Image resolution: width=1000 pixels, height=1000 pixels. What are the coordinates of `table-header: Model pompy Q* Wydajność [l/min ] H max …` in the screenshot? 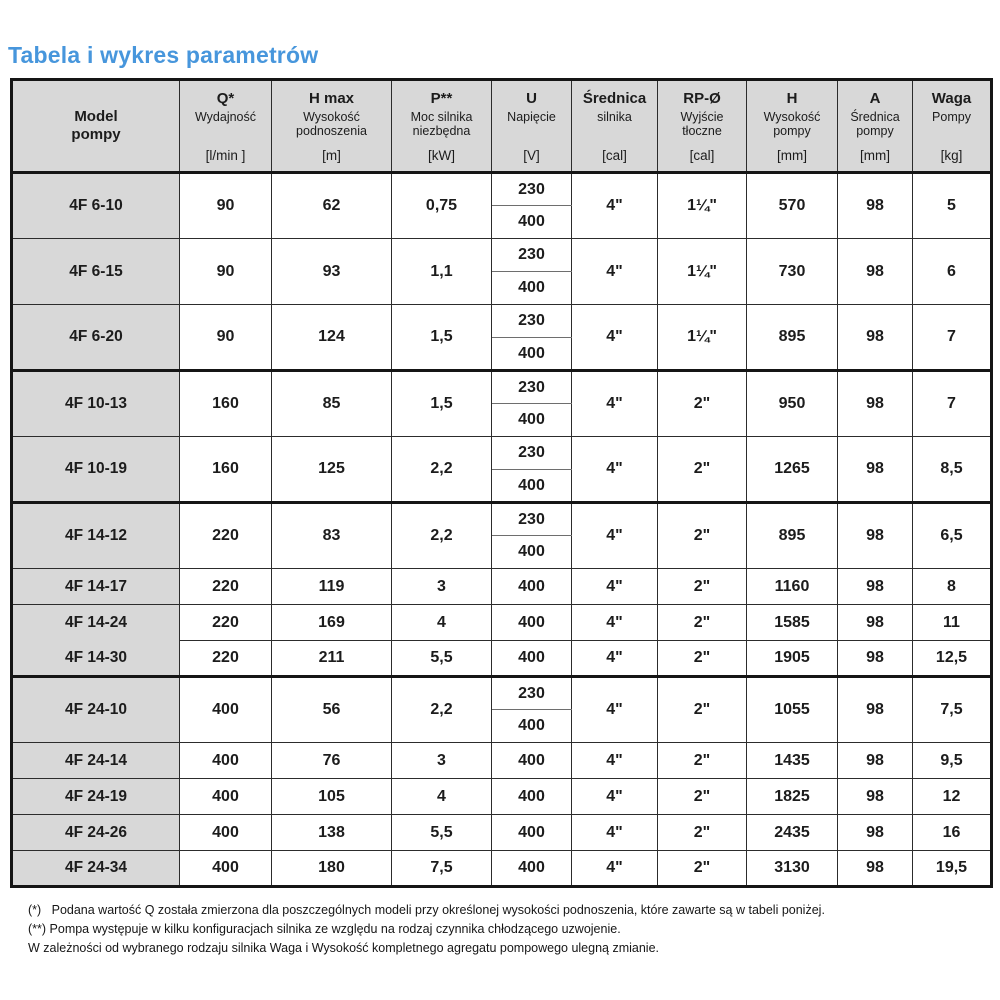 It's located at (501, 126).